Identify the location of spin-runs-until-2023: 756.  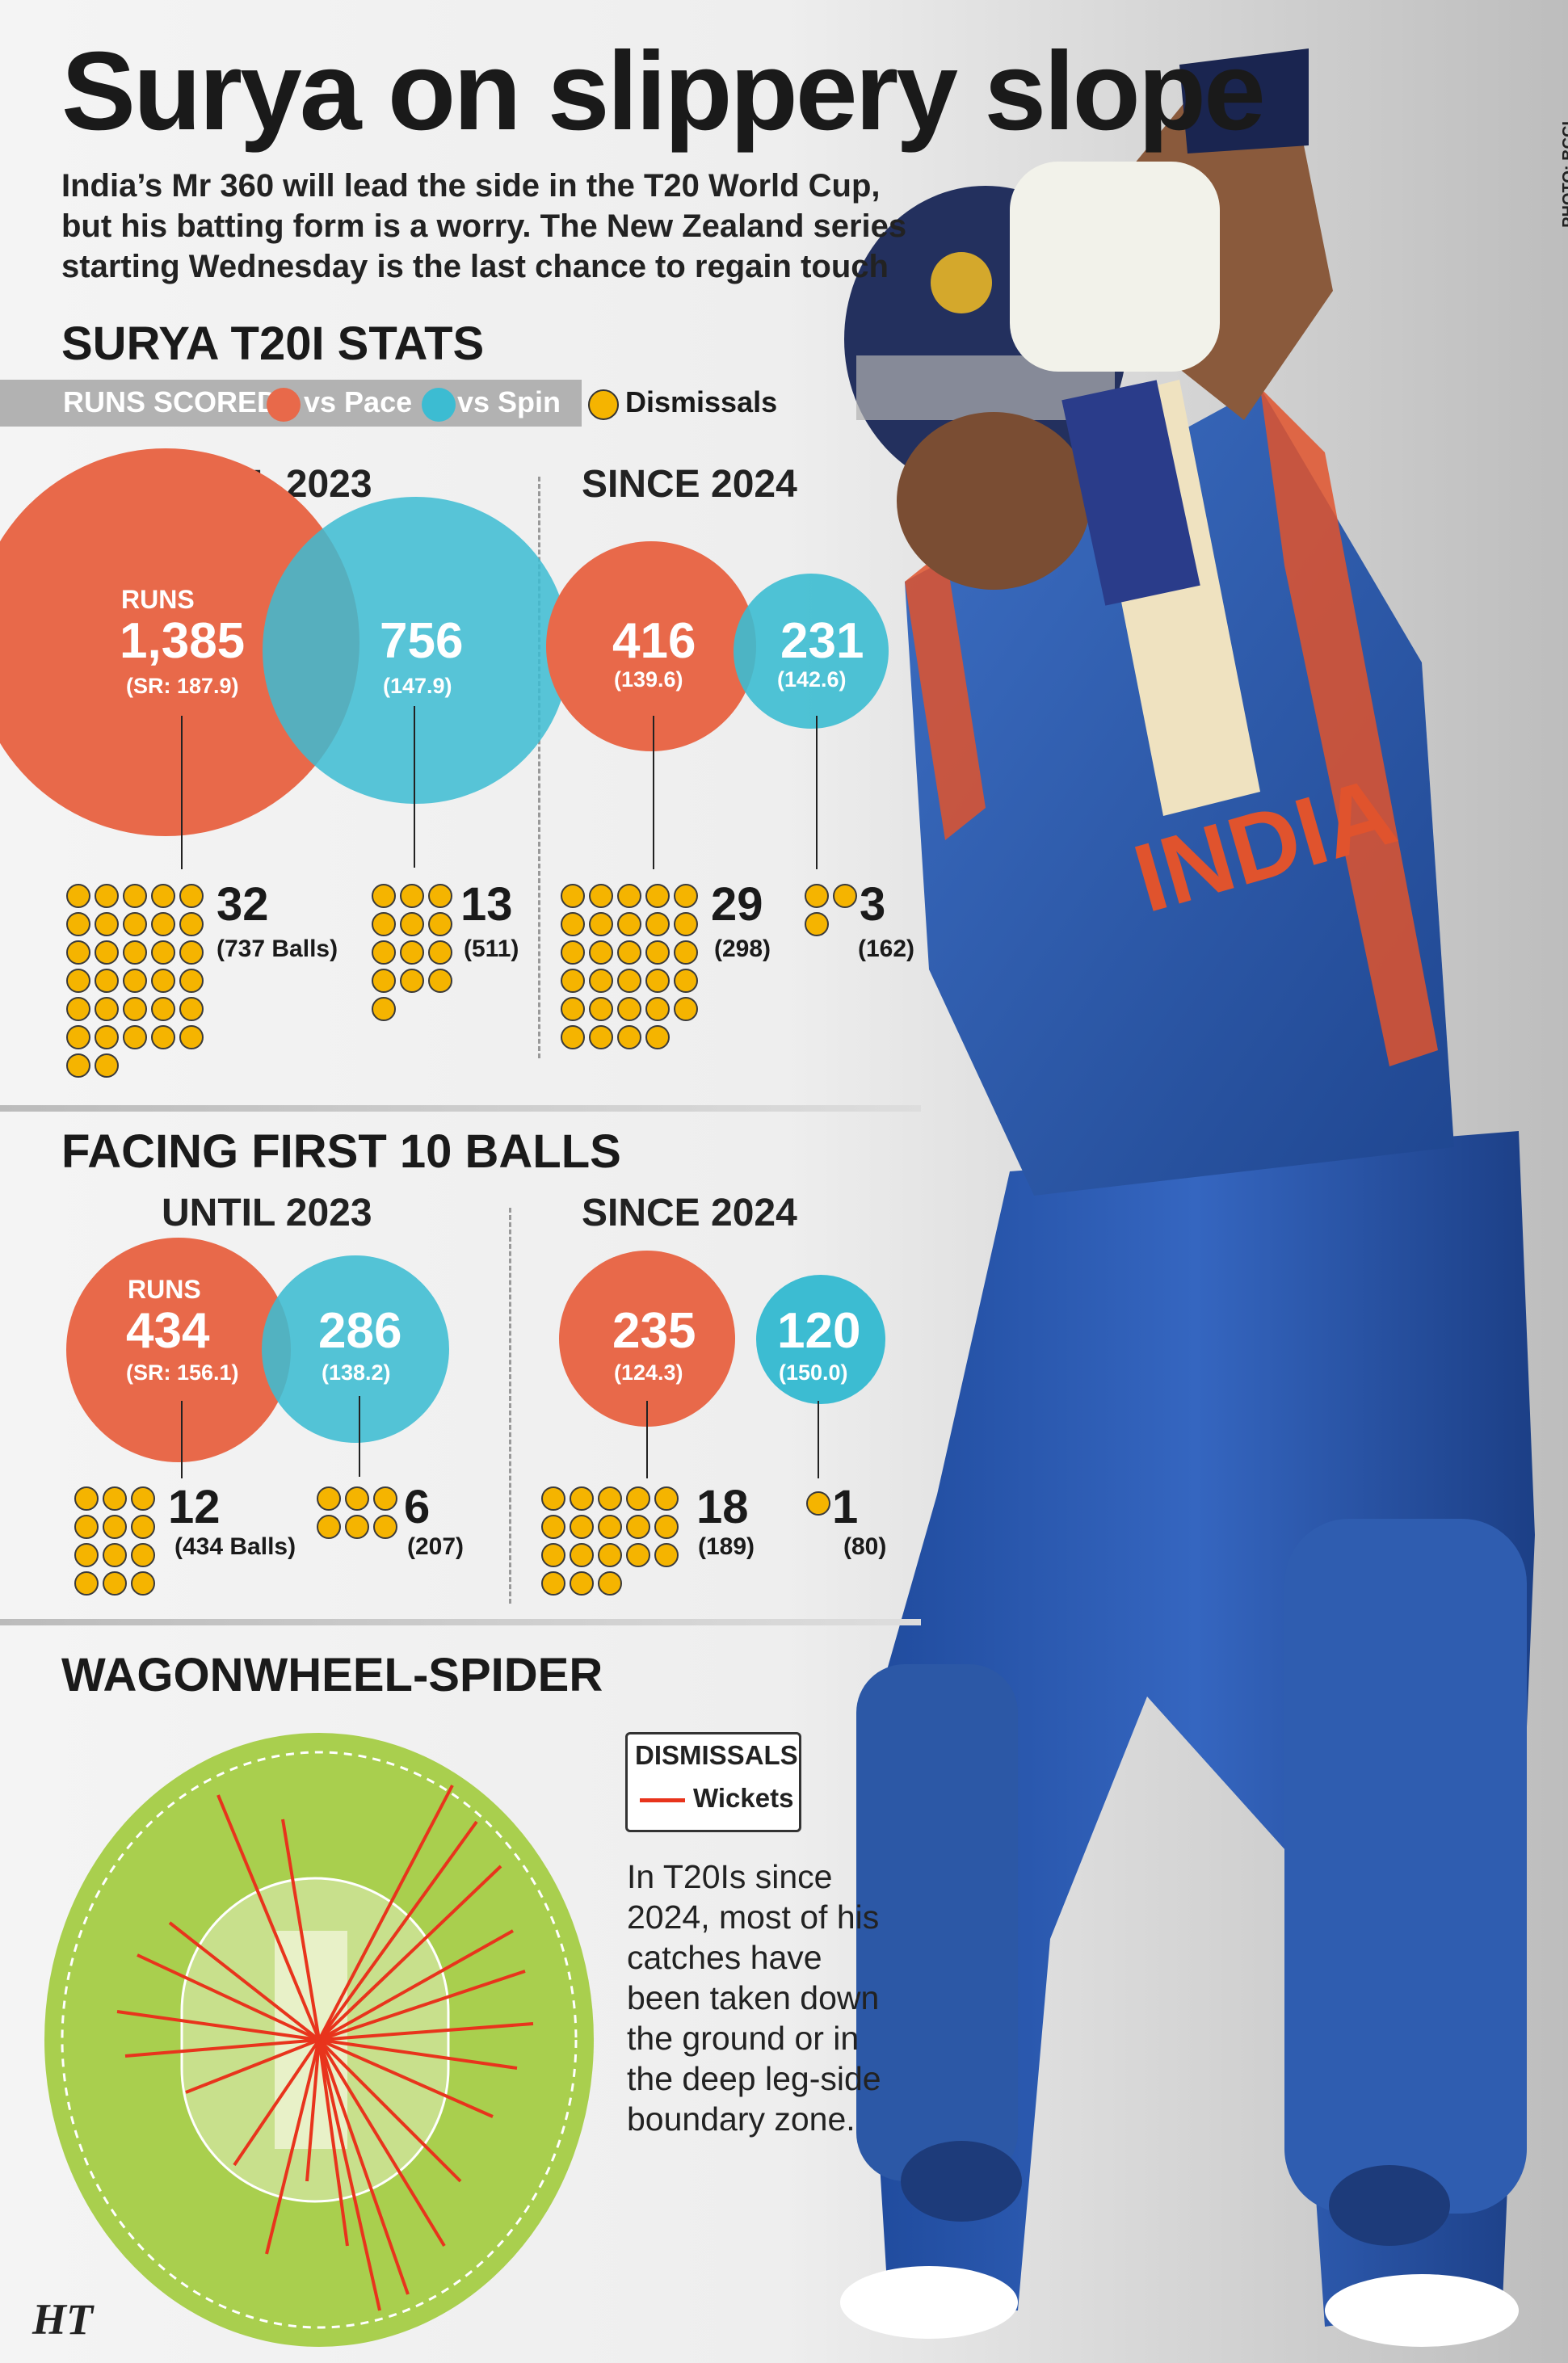
(422, 641).